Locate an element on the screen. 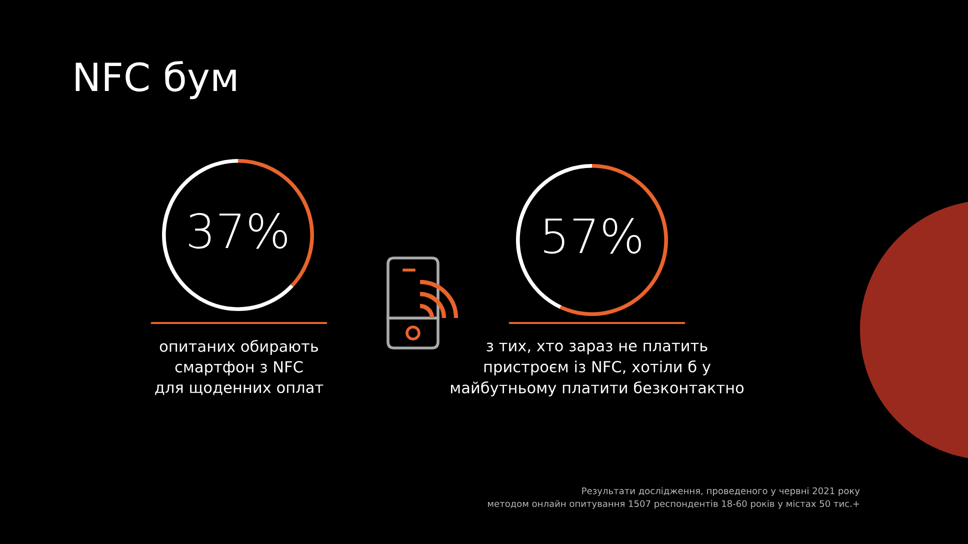 The image size is (968, 544). text: Результати дослідження, проведеного у червні 2021 року методом онлайн опитування 1507 респондентів 18-60 років у містах 50 тис.+ is located at coordinates (674, 498).